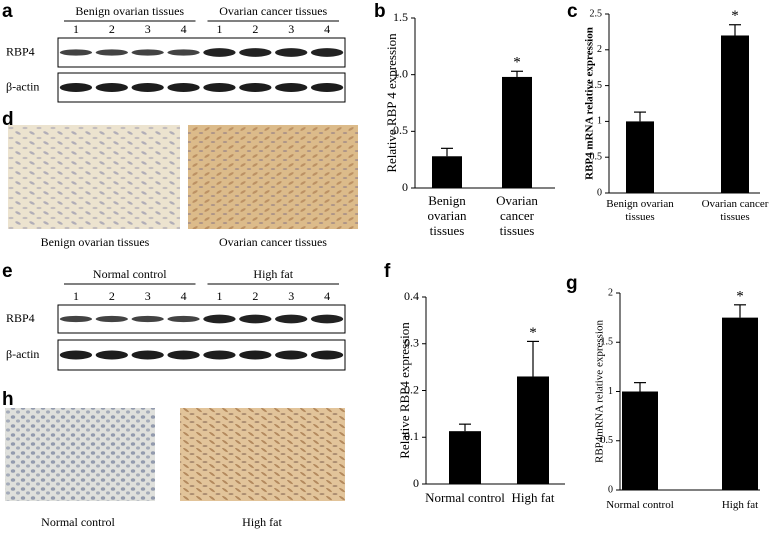  I want to click on blot-group-label: Normal control, so click(130, 274).